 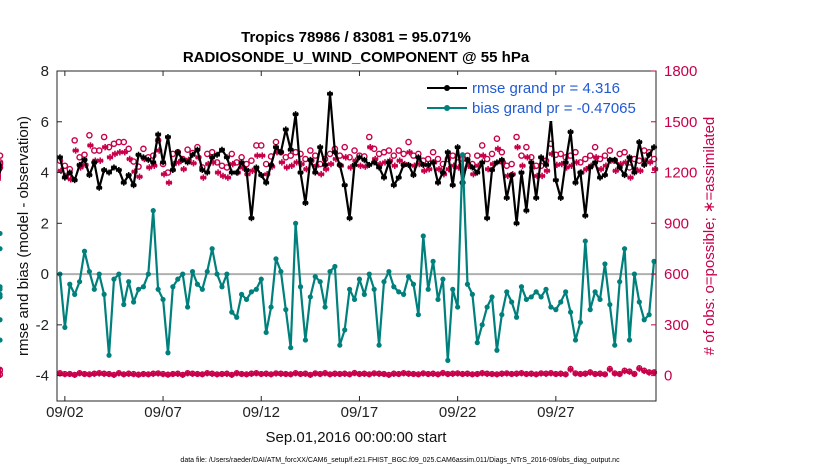 What do you see at coordinates (676, 223) in the screenshot?
I see `y-tick-label-right: 900` at bounding box center [676, 223].